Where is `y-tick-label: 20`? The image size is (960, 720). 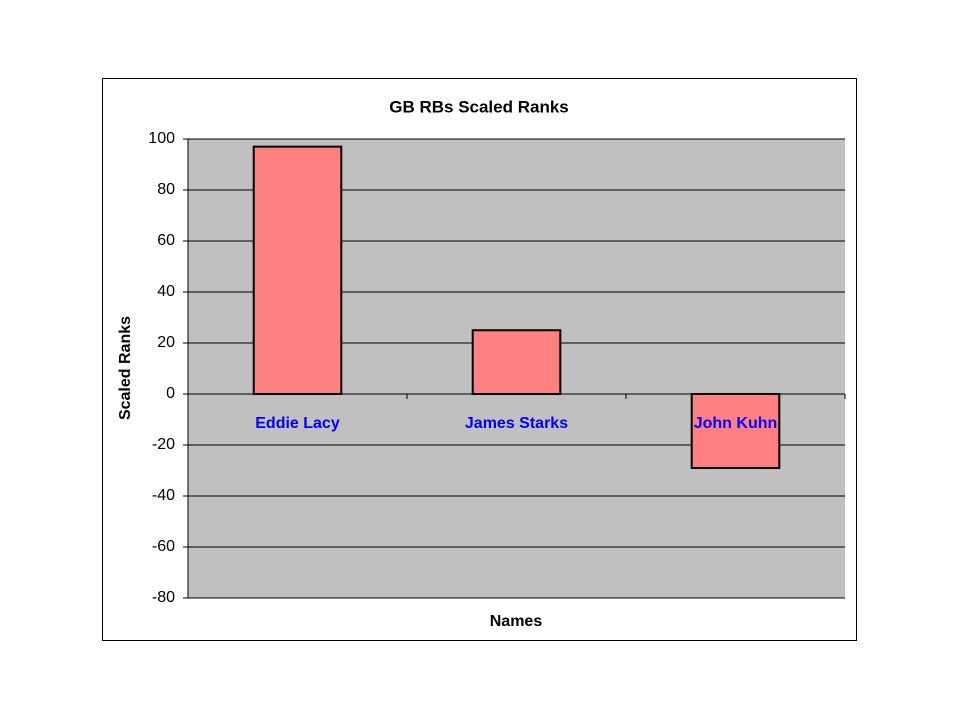 y-tick-label: 20 is located at coordinates (166, 342).